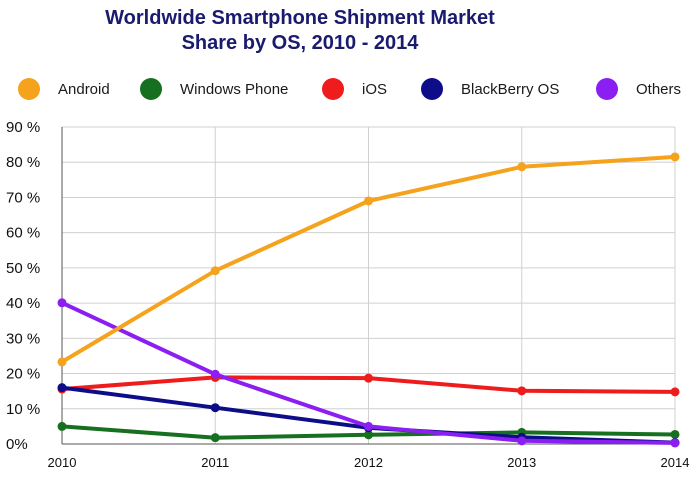  I want to click on x-tick-label: 2014, so click(675, 462).